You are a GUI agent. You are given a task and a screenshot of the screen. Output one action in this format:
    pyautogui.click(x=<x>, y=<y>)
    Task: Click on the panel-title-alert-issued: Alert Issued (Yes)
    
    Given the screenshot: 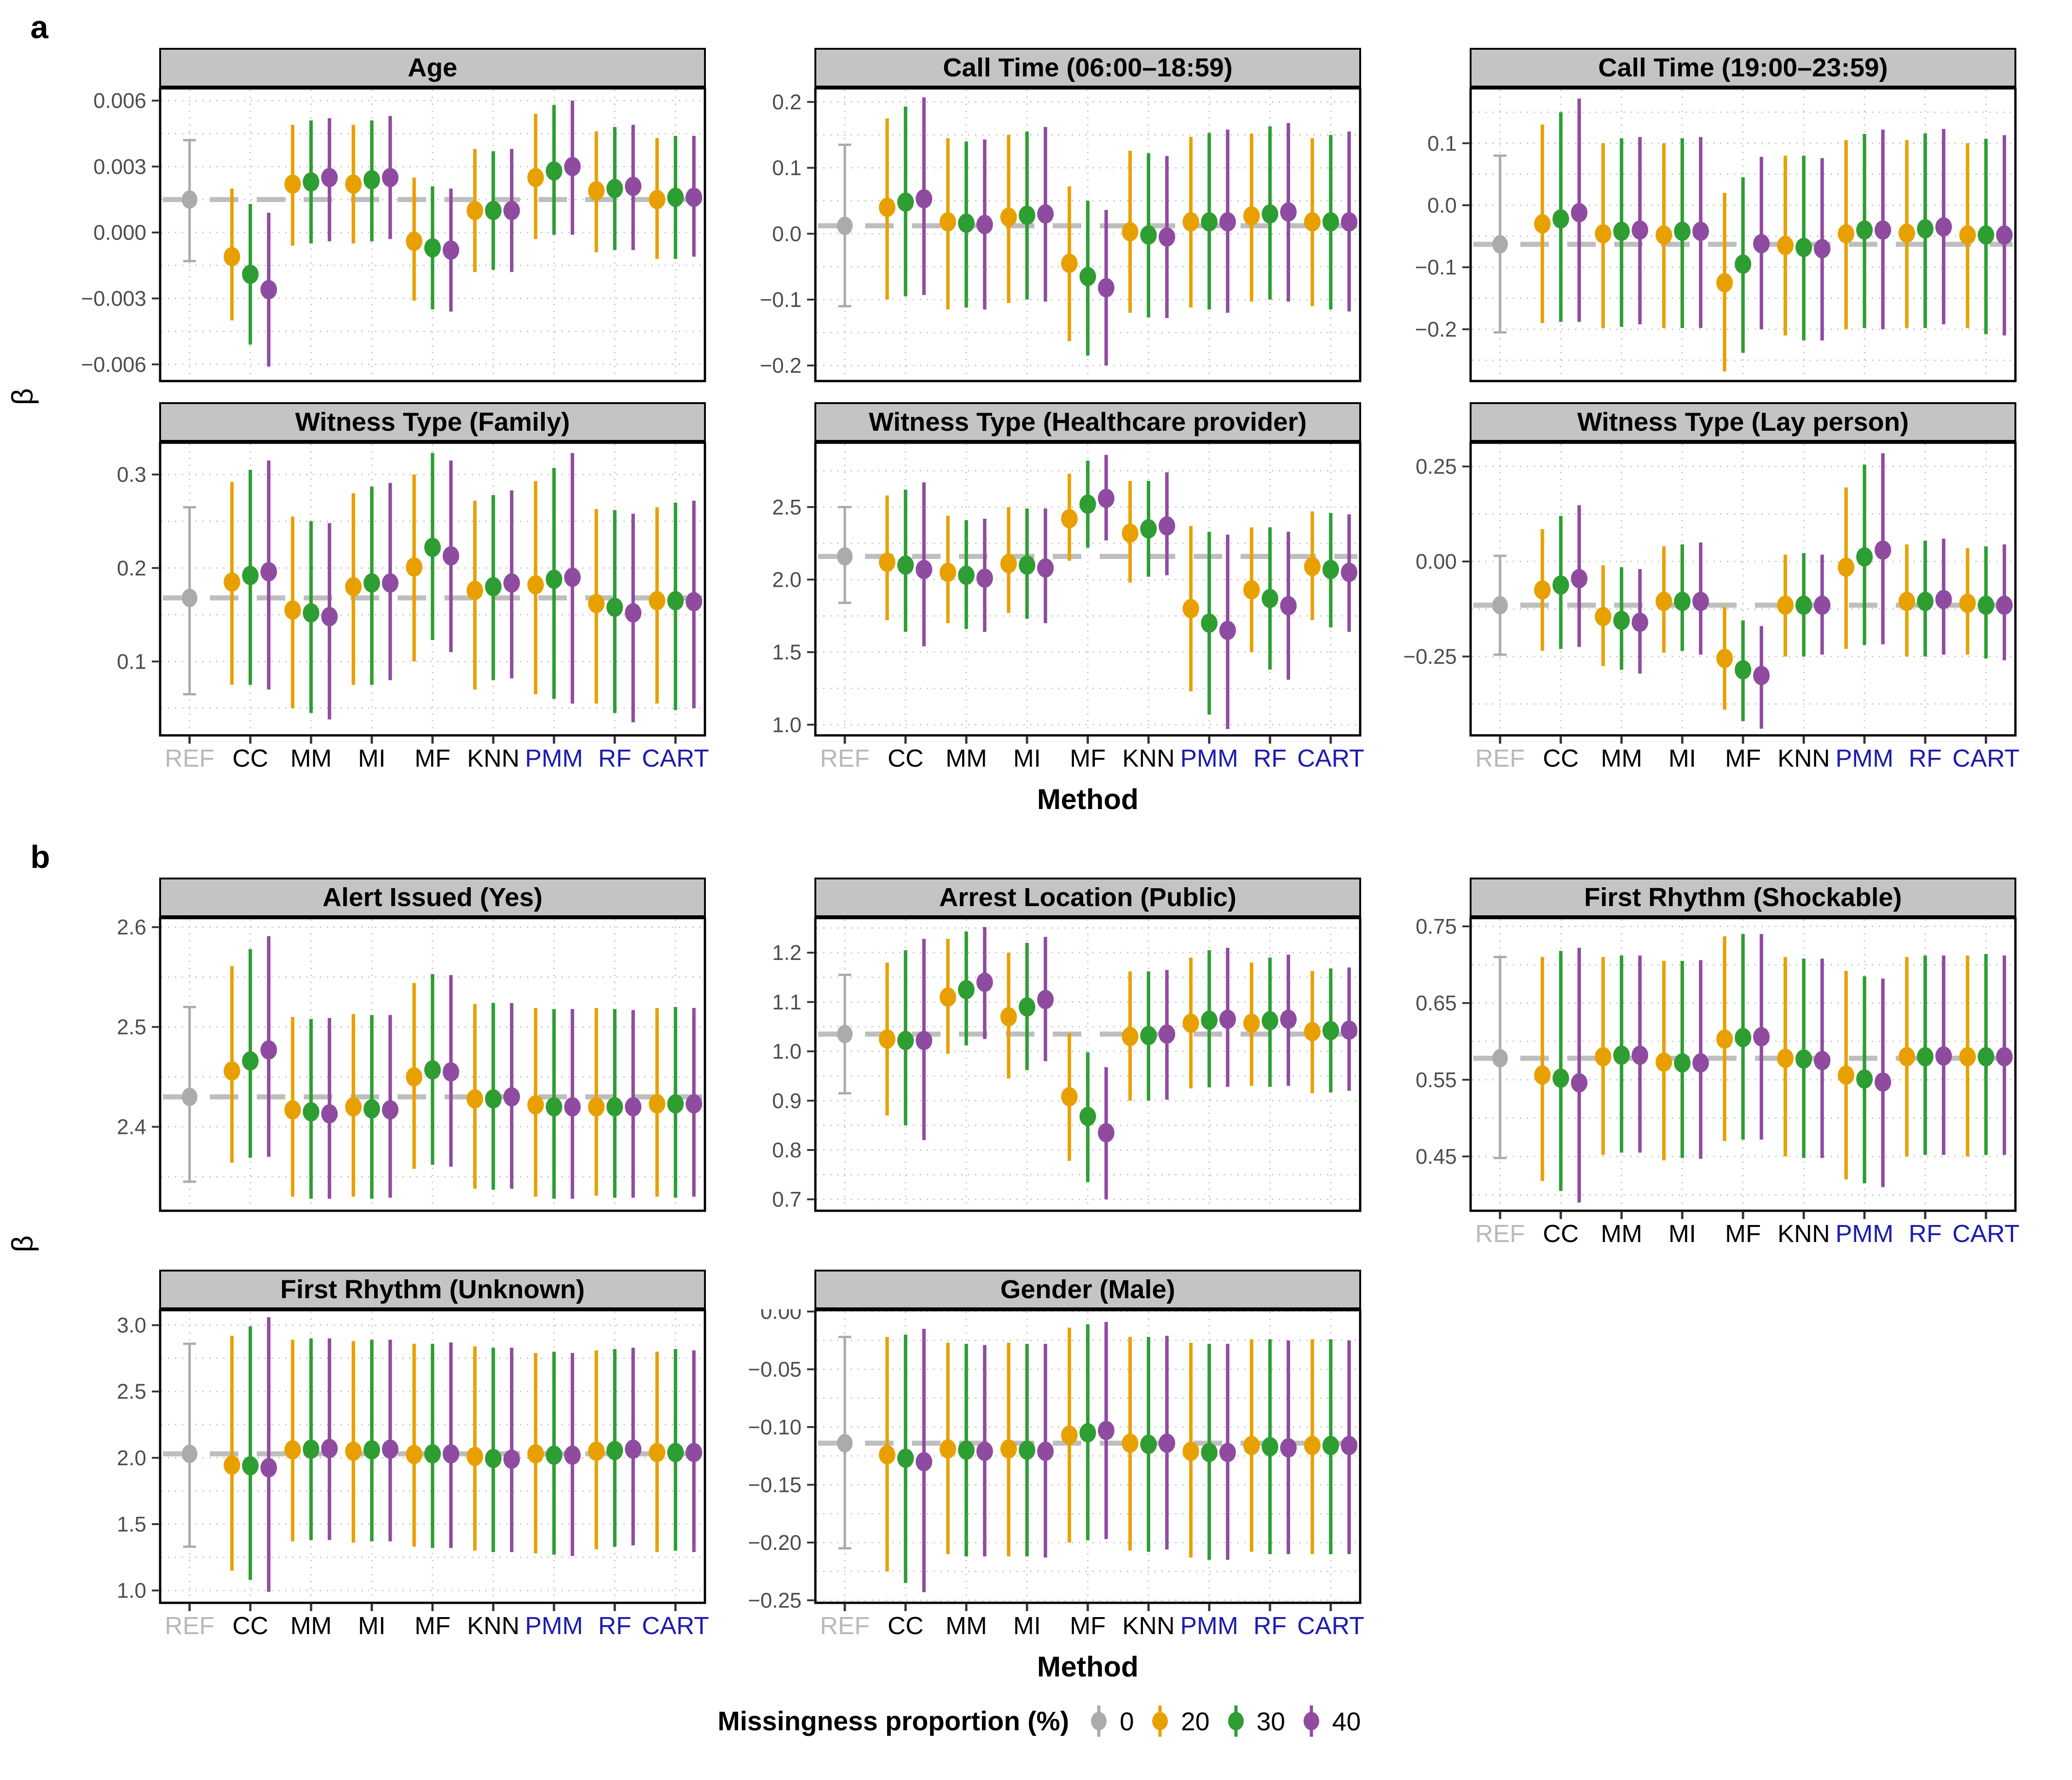 What is the action you would take?
    pyautogui.click(x=432, y=897)
    